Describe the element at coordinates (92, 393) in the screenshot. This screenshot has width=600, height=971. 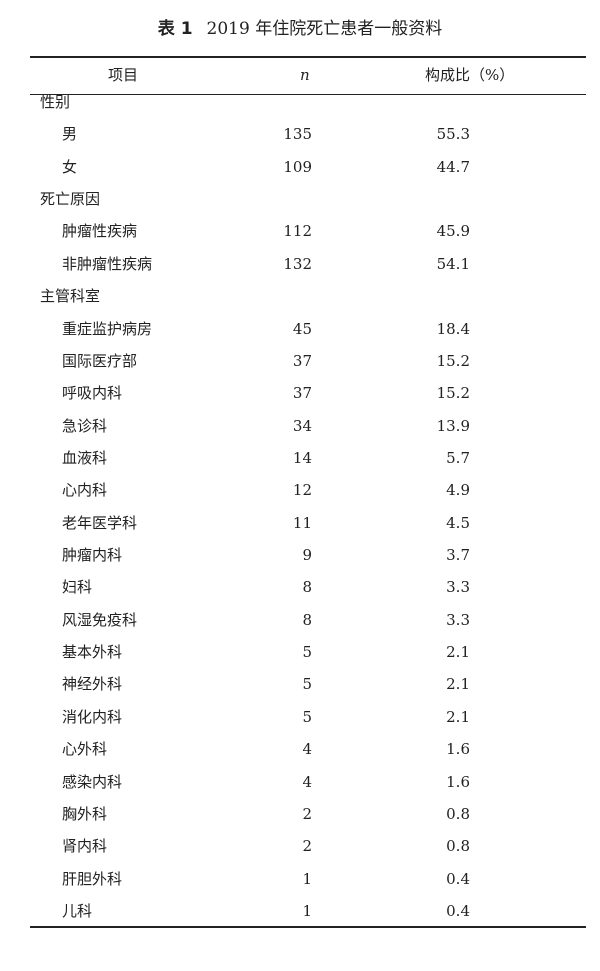
I see `row-label: 呼吸内科` at that location.